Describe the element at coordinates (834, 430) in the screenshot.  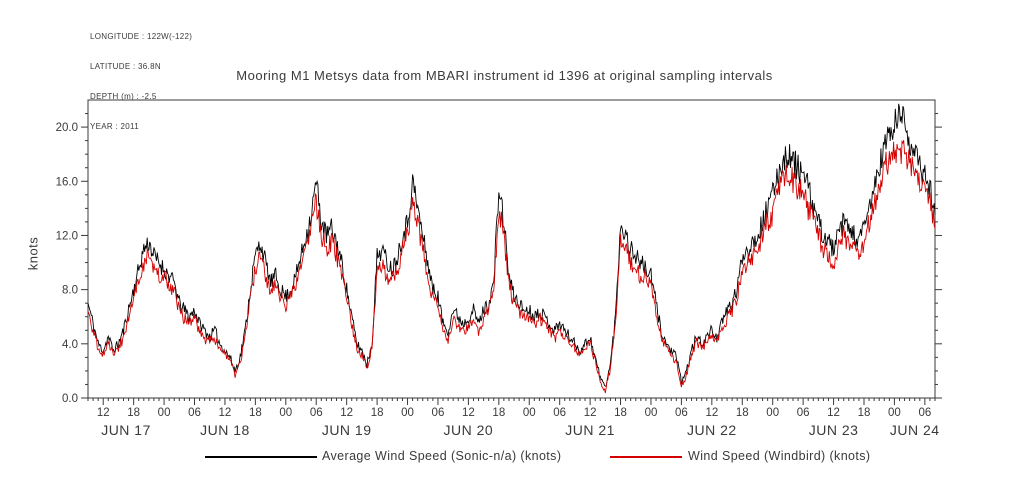
I see `svg-text: JUN 23` at that location.